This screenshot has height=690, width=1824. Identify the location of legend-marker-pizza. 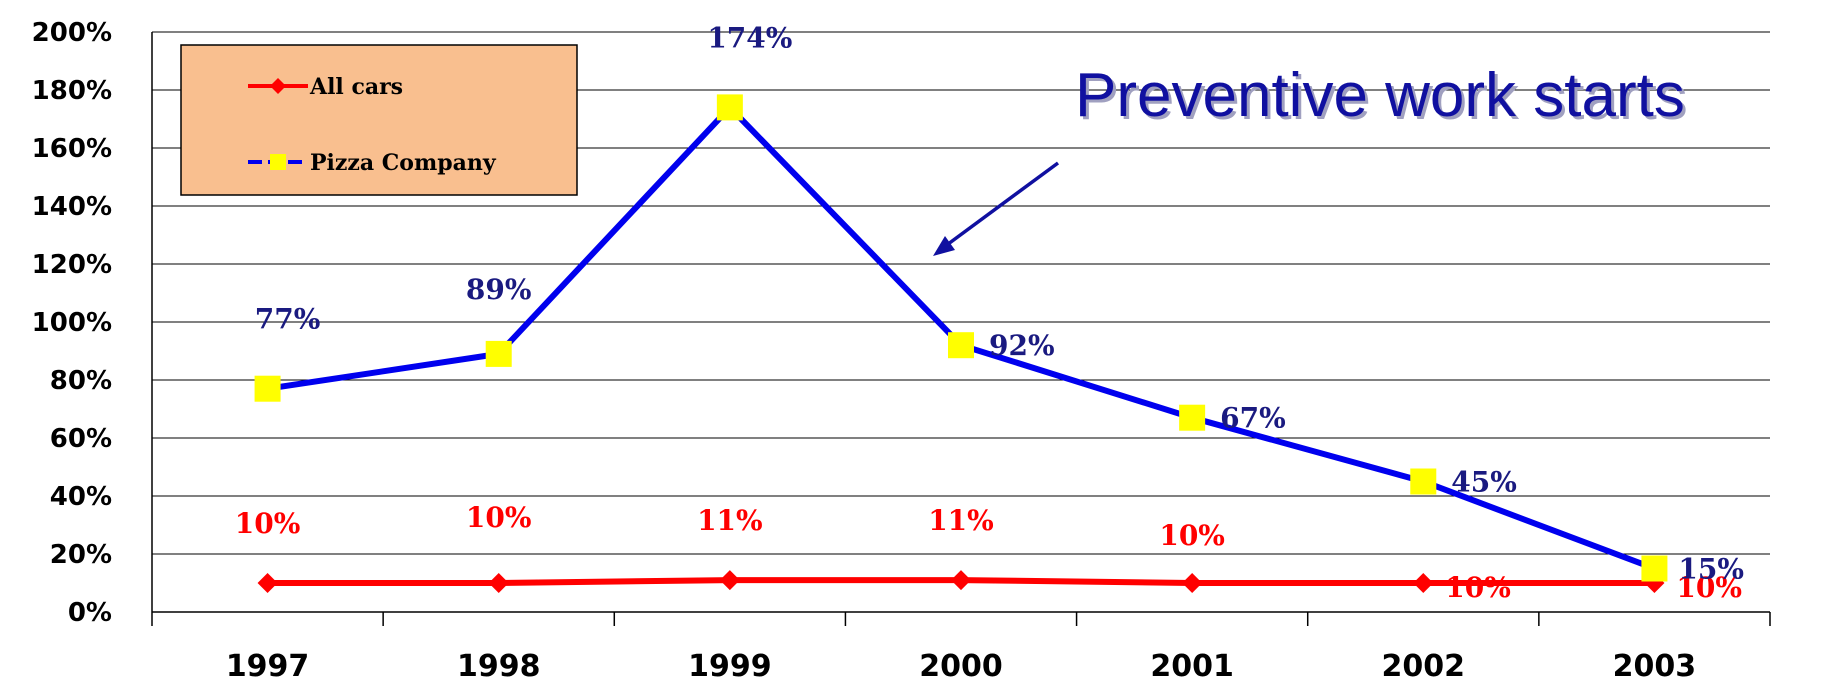
(278, 162).